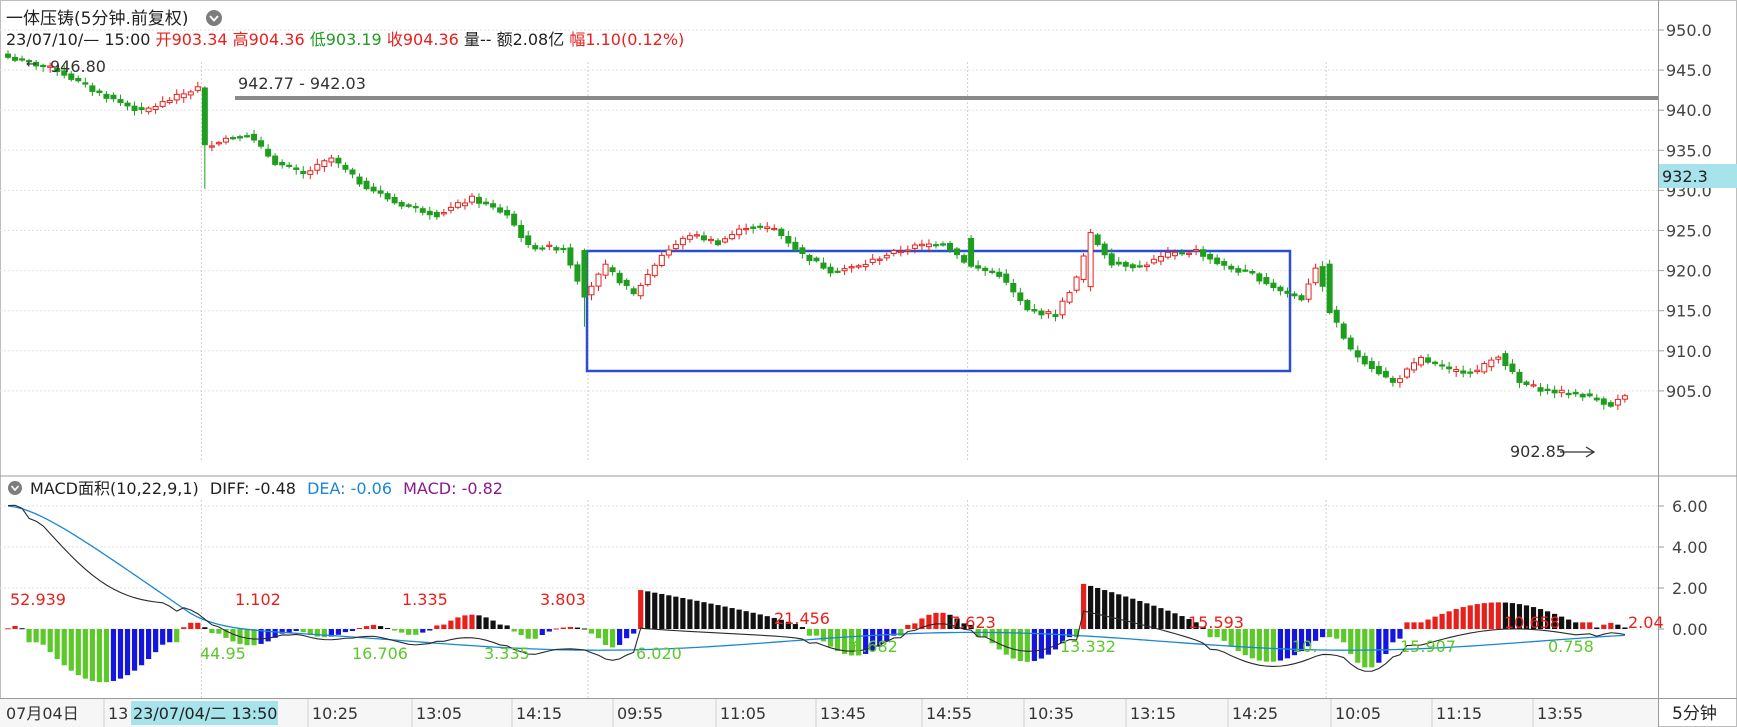 The width and height of the screenshot is (1737, 727). I want to click on macd-area-label-negative: 0.758, so click(1571, 646).